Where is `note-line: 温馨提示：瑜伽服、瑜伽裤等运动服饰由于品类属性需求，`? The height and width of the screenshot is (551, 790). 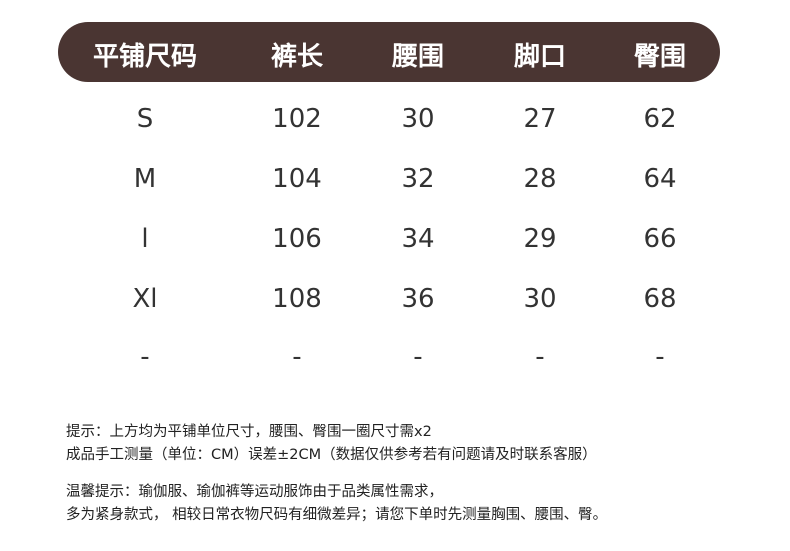
note-line: 温馨提示：瑜伽服、瑜伽裤等运动服饰由于品类属性需求， is located at coordinates (254, 492).